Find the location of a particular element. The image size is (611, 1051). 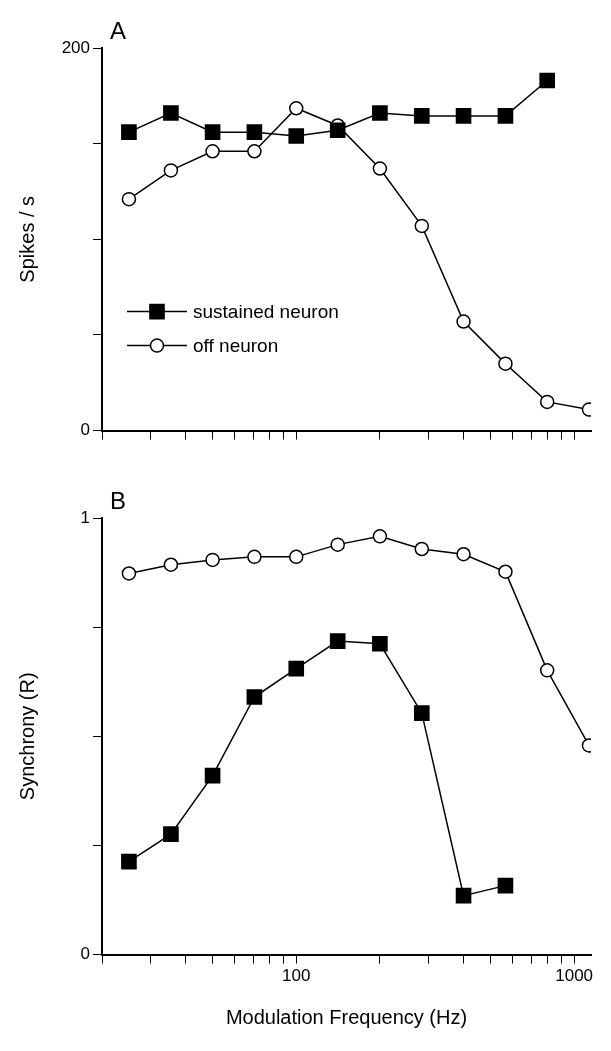

chart-title: B is located at coordinates (118, 500).